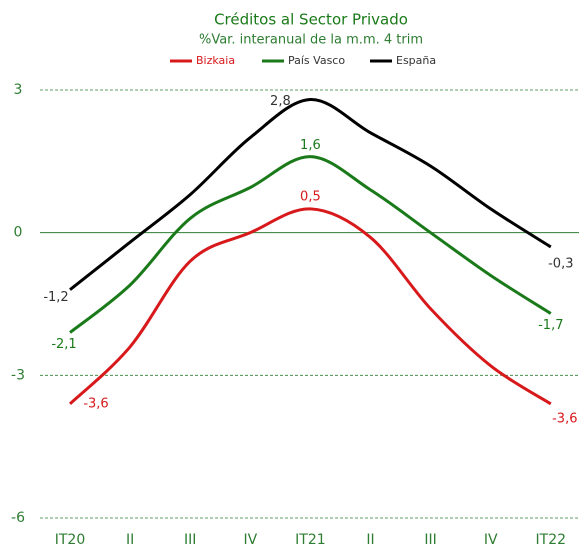  What do you see at coordinates (280, 101) in the screenshot?
I see `data-label: 2,8` at bounding box center [280, 101].